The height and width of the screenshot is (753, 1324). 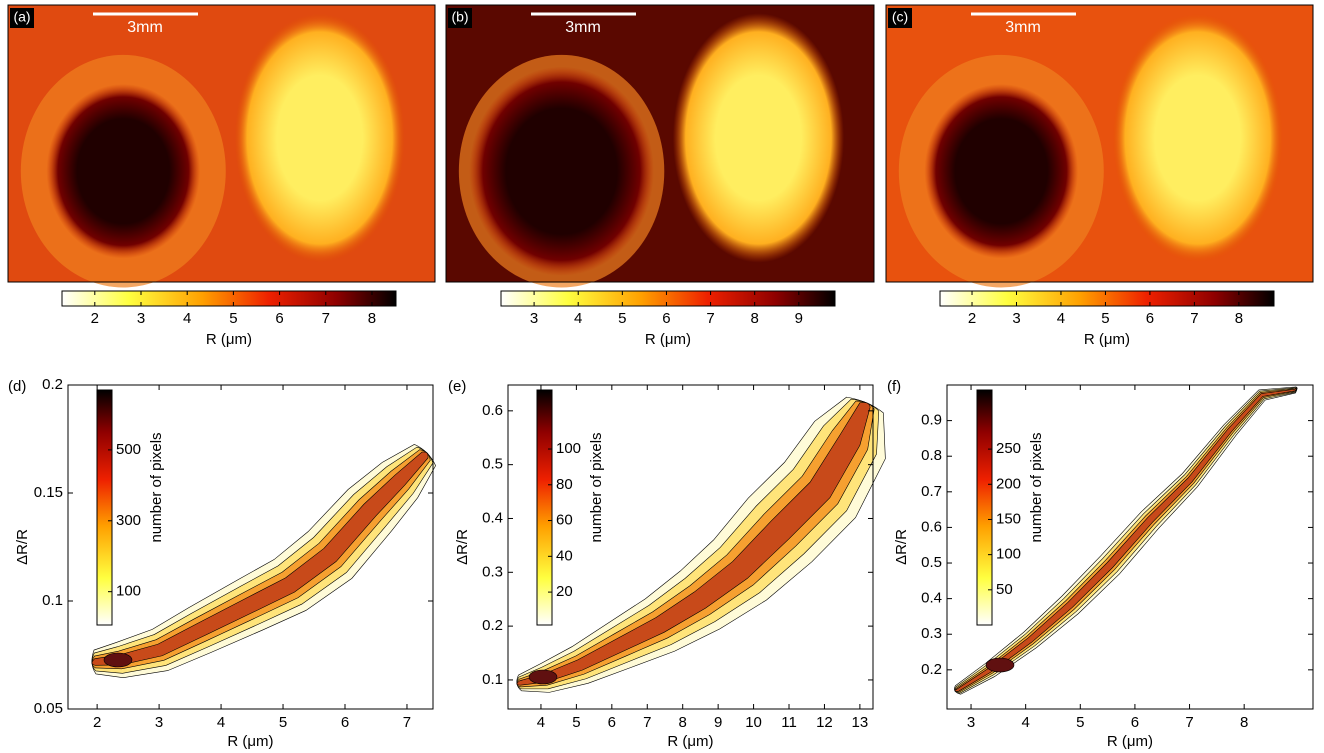 I want to click on colorbar-tick-label: 4, so click(x=578, y=318).